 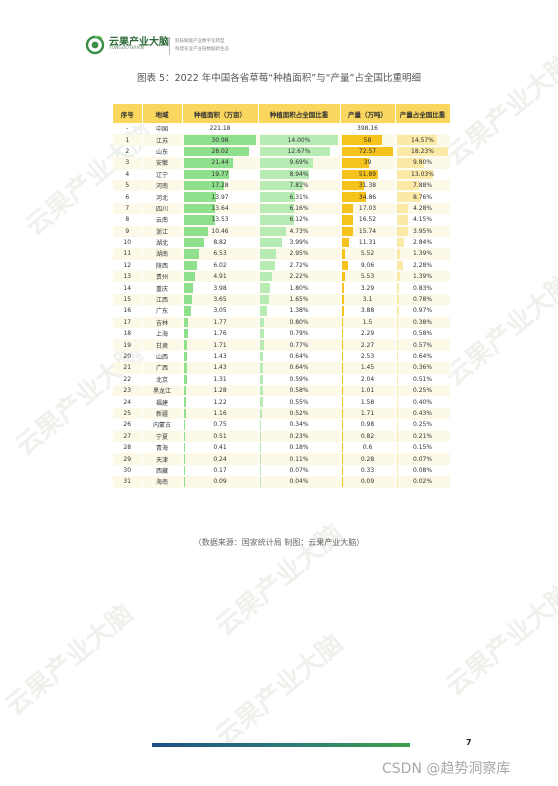 What do you see at coordinates (423, 356) in the screenshot?
I see `table-cell-output-share: 0.64%` at bounding box center [423, 356].